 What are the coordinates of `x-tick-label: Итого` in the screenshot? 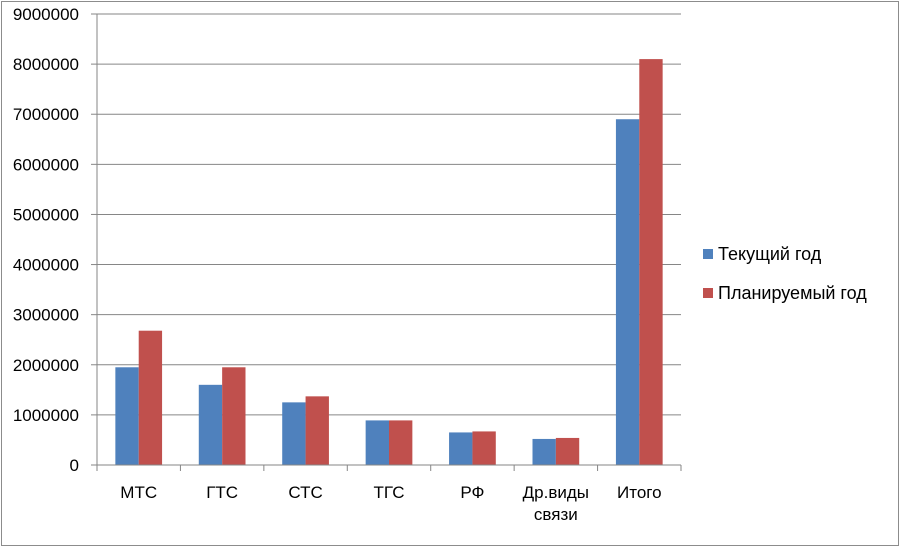 It's located at (639, 492).